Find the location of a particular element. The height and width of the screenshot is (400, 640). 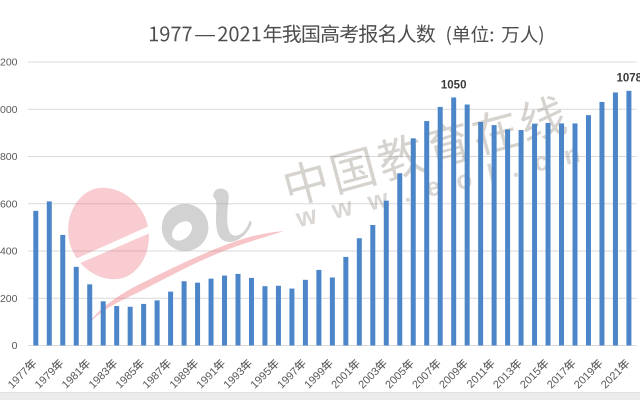

svg-text: 1050 is located at coordinates (454, 86).